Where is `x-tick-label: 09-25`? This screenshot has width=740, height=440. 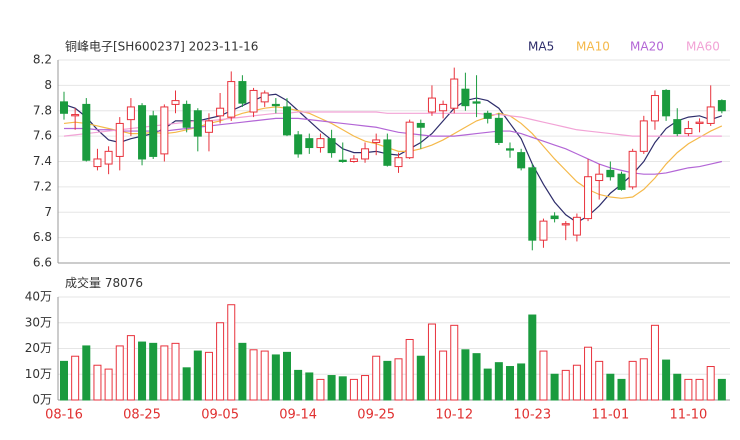
x-tick-label: 09-25 is located at coordinates (376, 415).